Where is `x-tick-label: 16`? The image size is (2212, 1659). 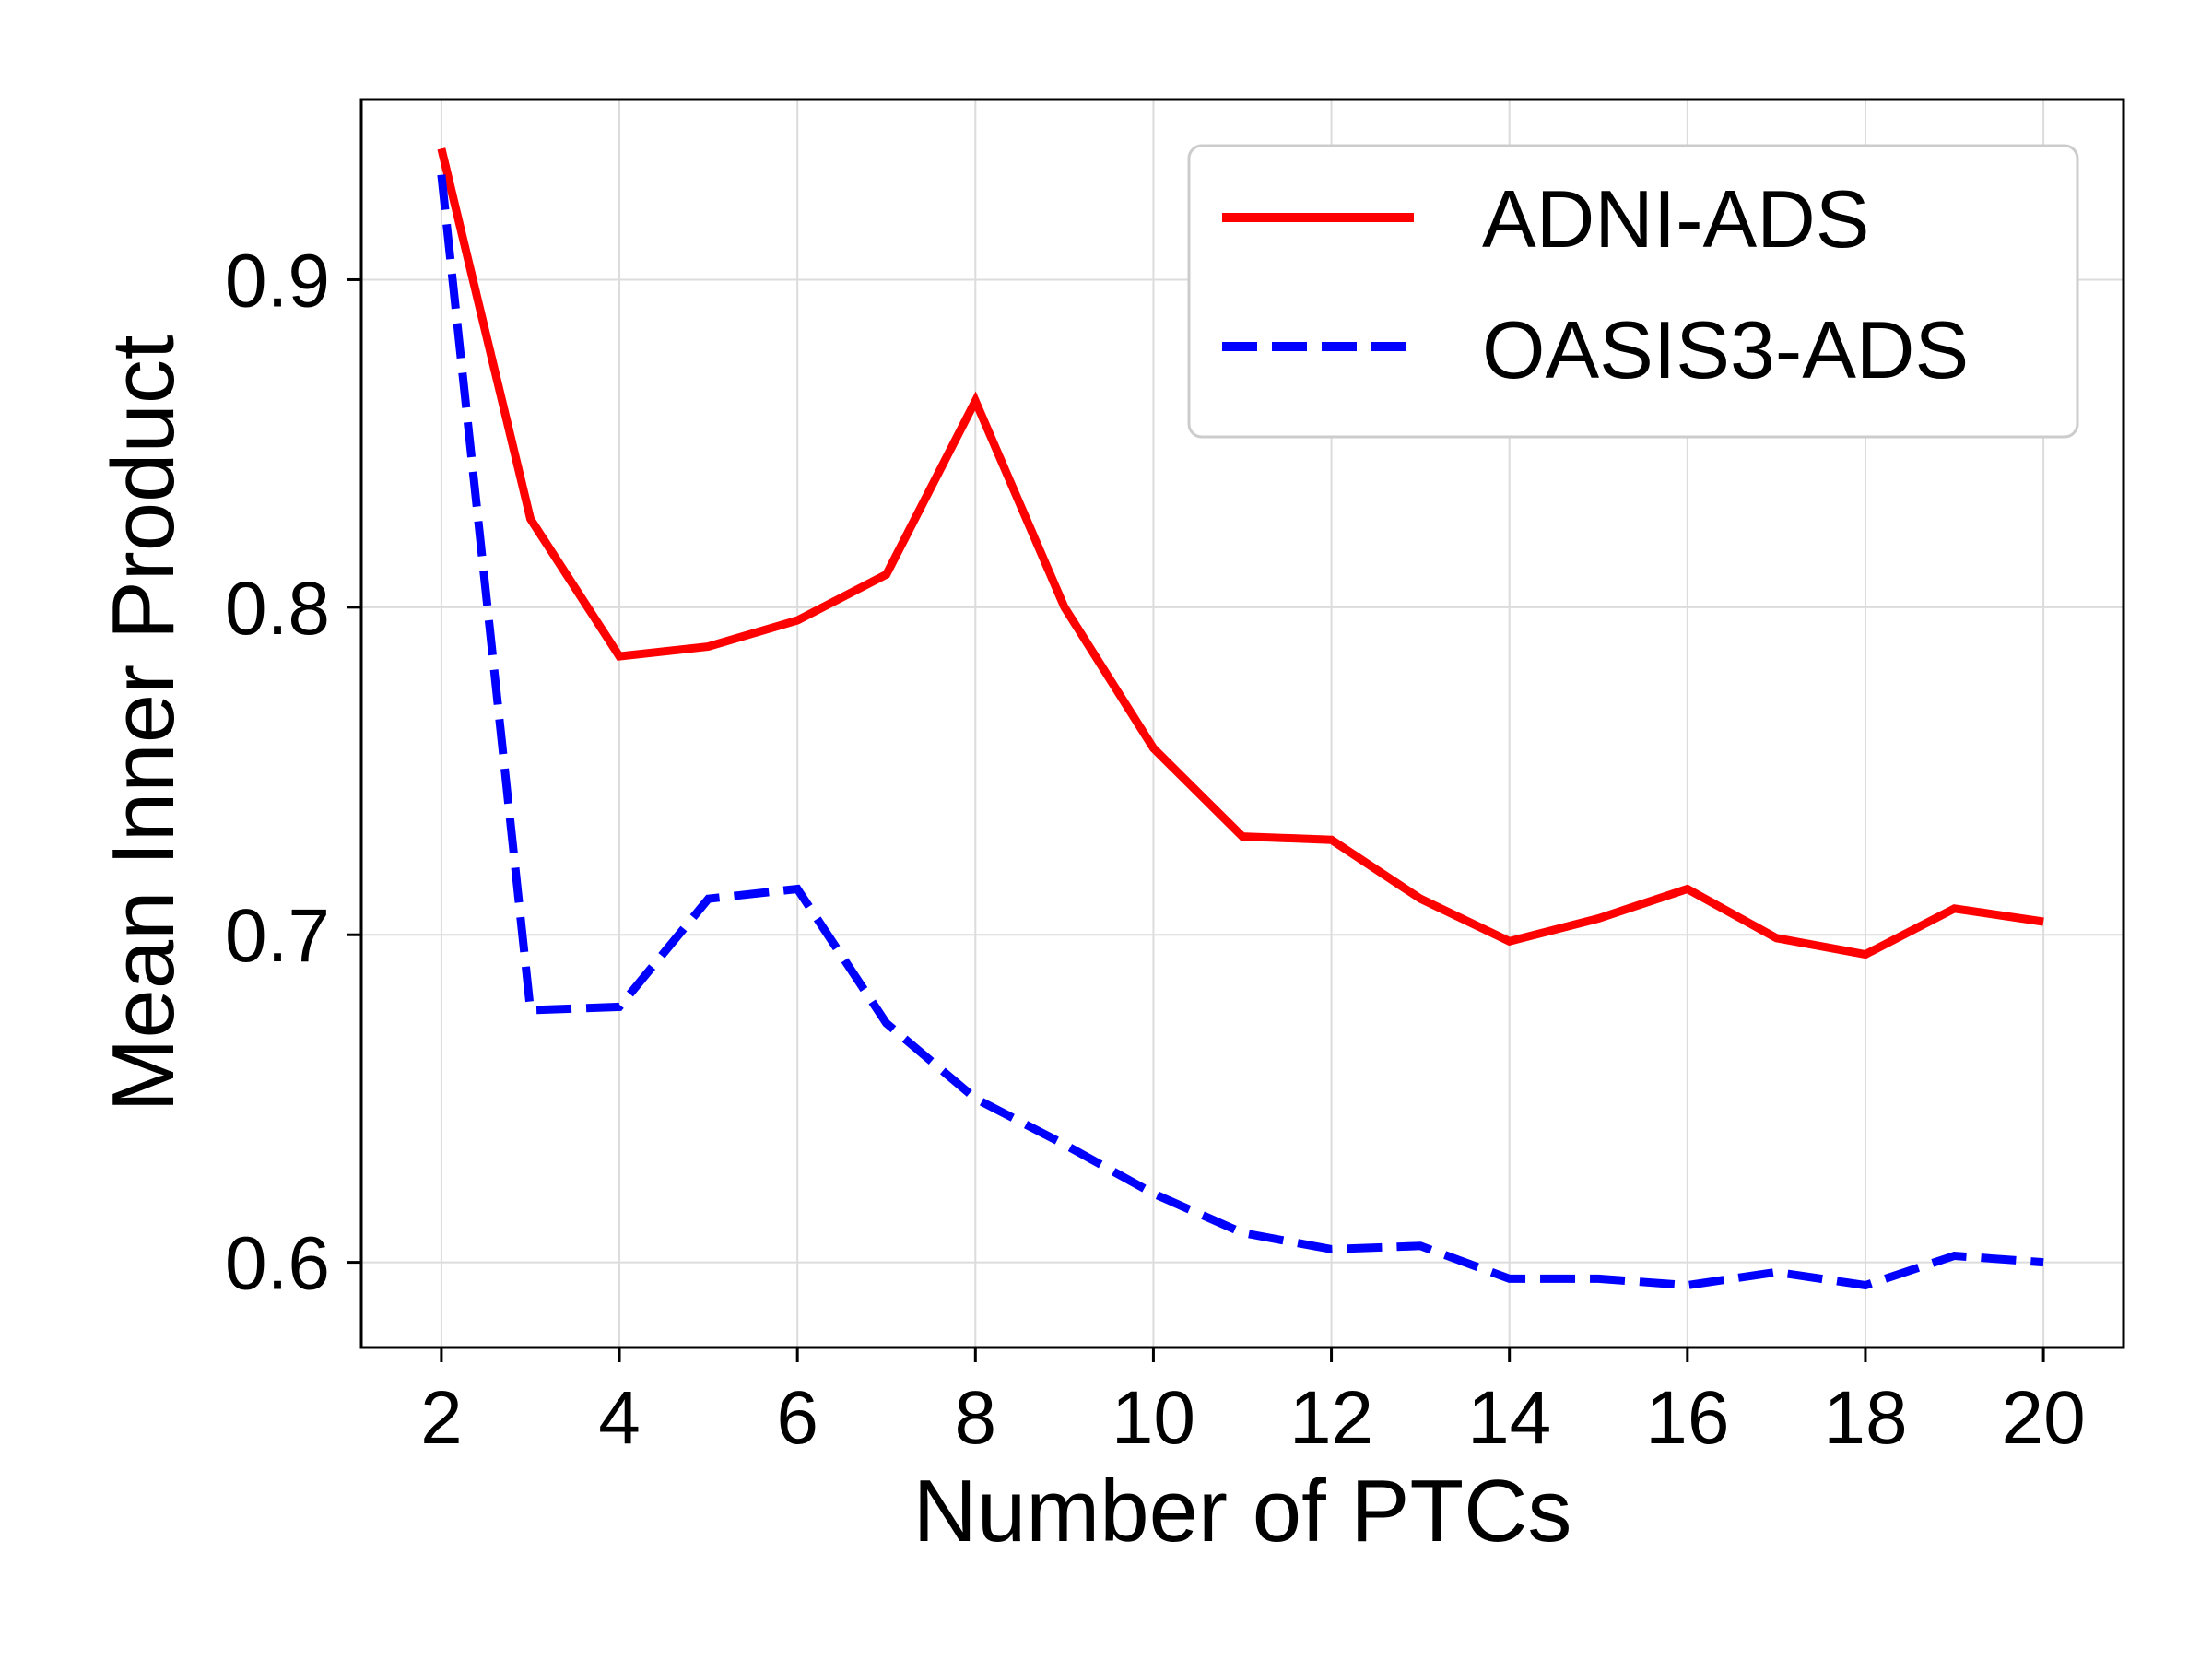
x-tick-label: 16 is located at coordinates (1687, 1418).